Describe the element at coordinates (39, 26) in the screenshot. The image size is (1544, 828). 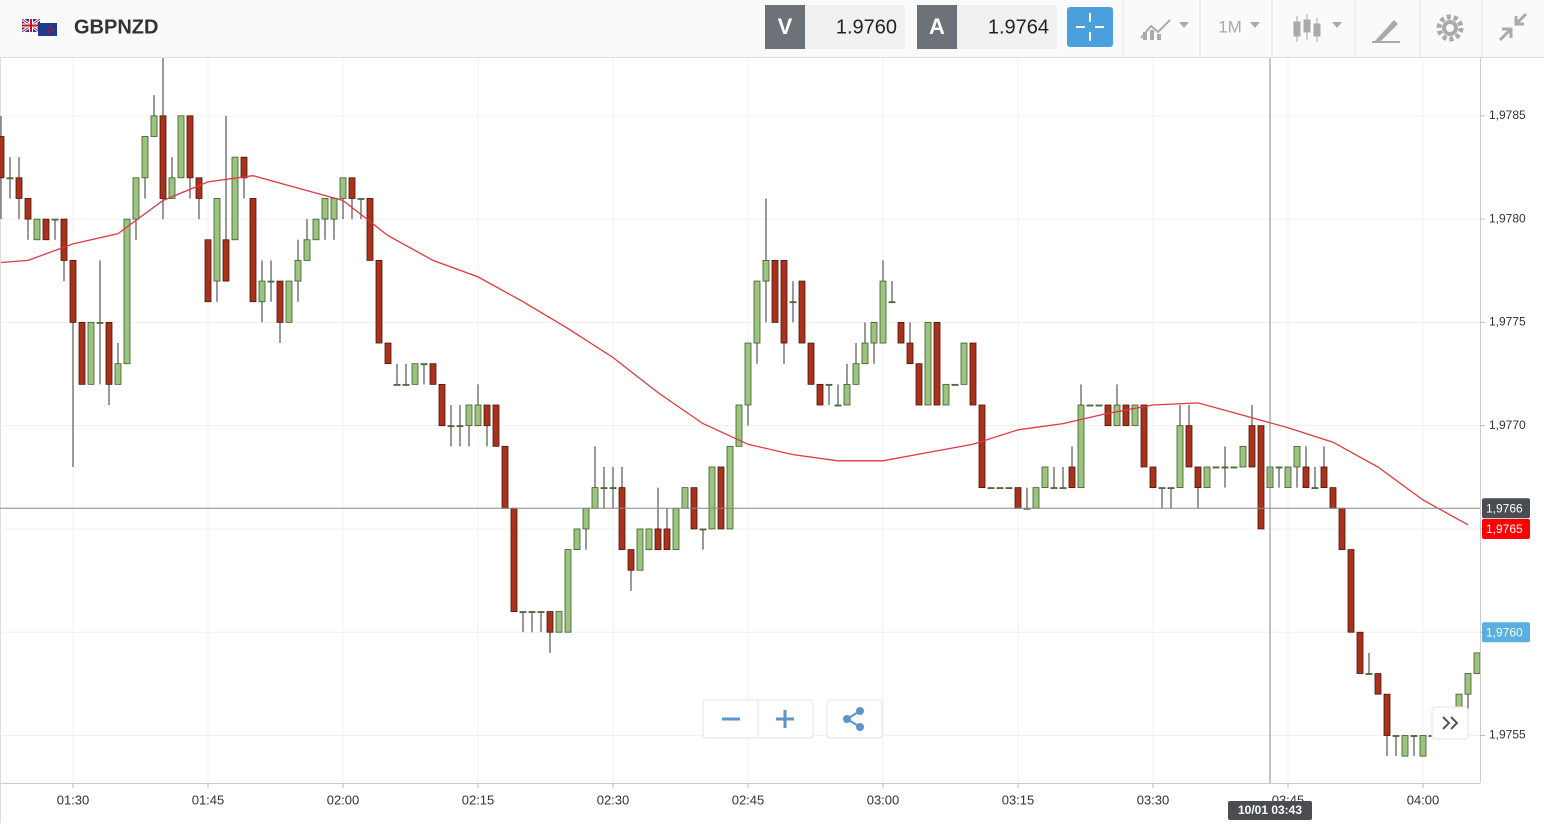
I see `flag` at that location.